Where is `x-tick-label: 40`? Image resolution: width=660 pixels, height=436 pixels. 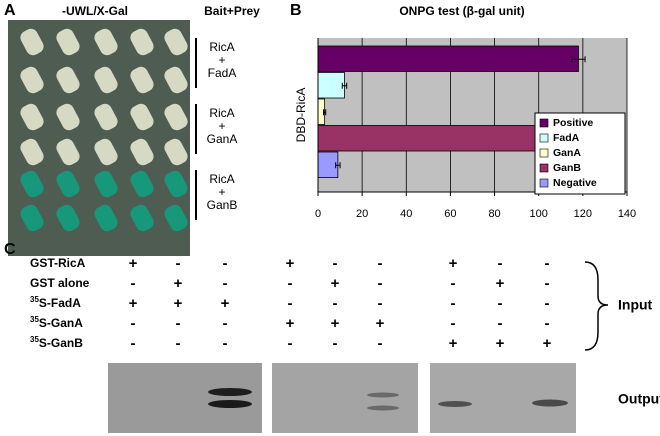 x-tick-label: 40 is located at coordinates (406, 214).